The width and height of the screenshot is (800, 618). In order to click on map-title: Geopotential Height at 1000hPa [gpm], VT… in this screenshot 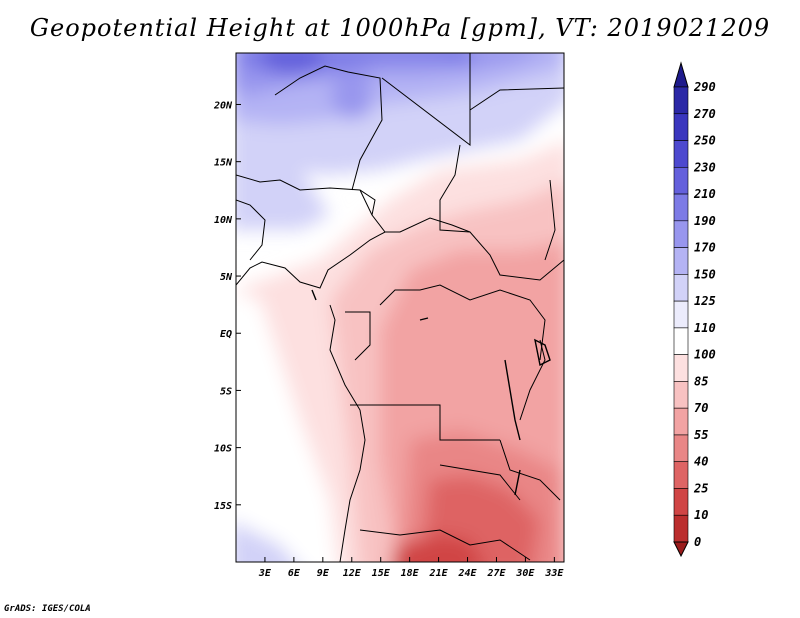, I will do `click(400, 28)`.